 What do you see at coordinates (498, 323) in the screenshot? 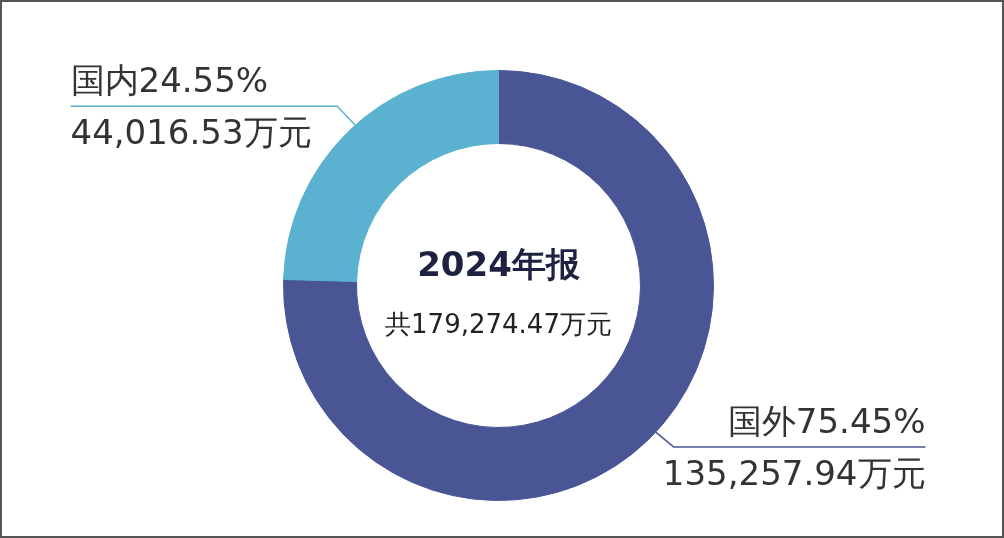
I see `text: 共179,274.47万元` at bounding box center [498, 323].